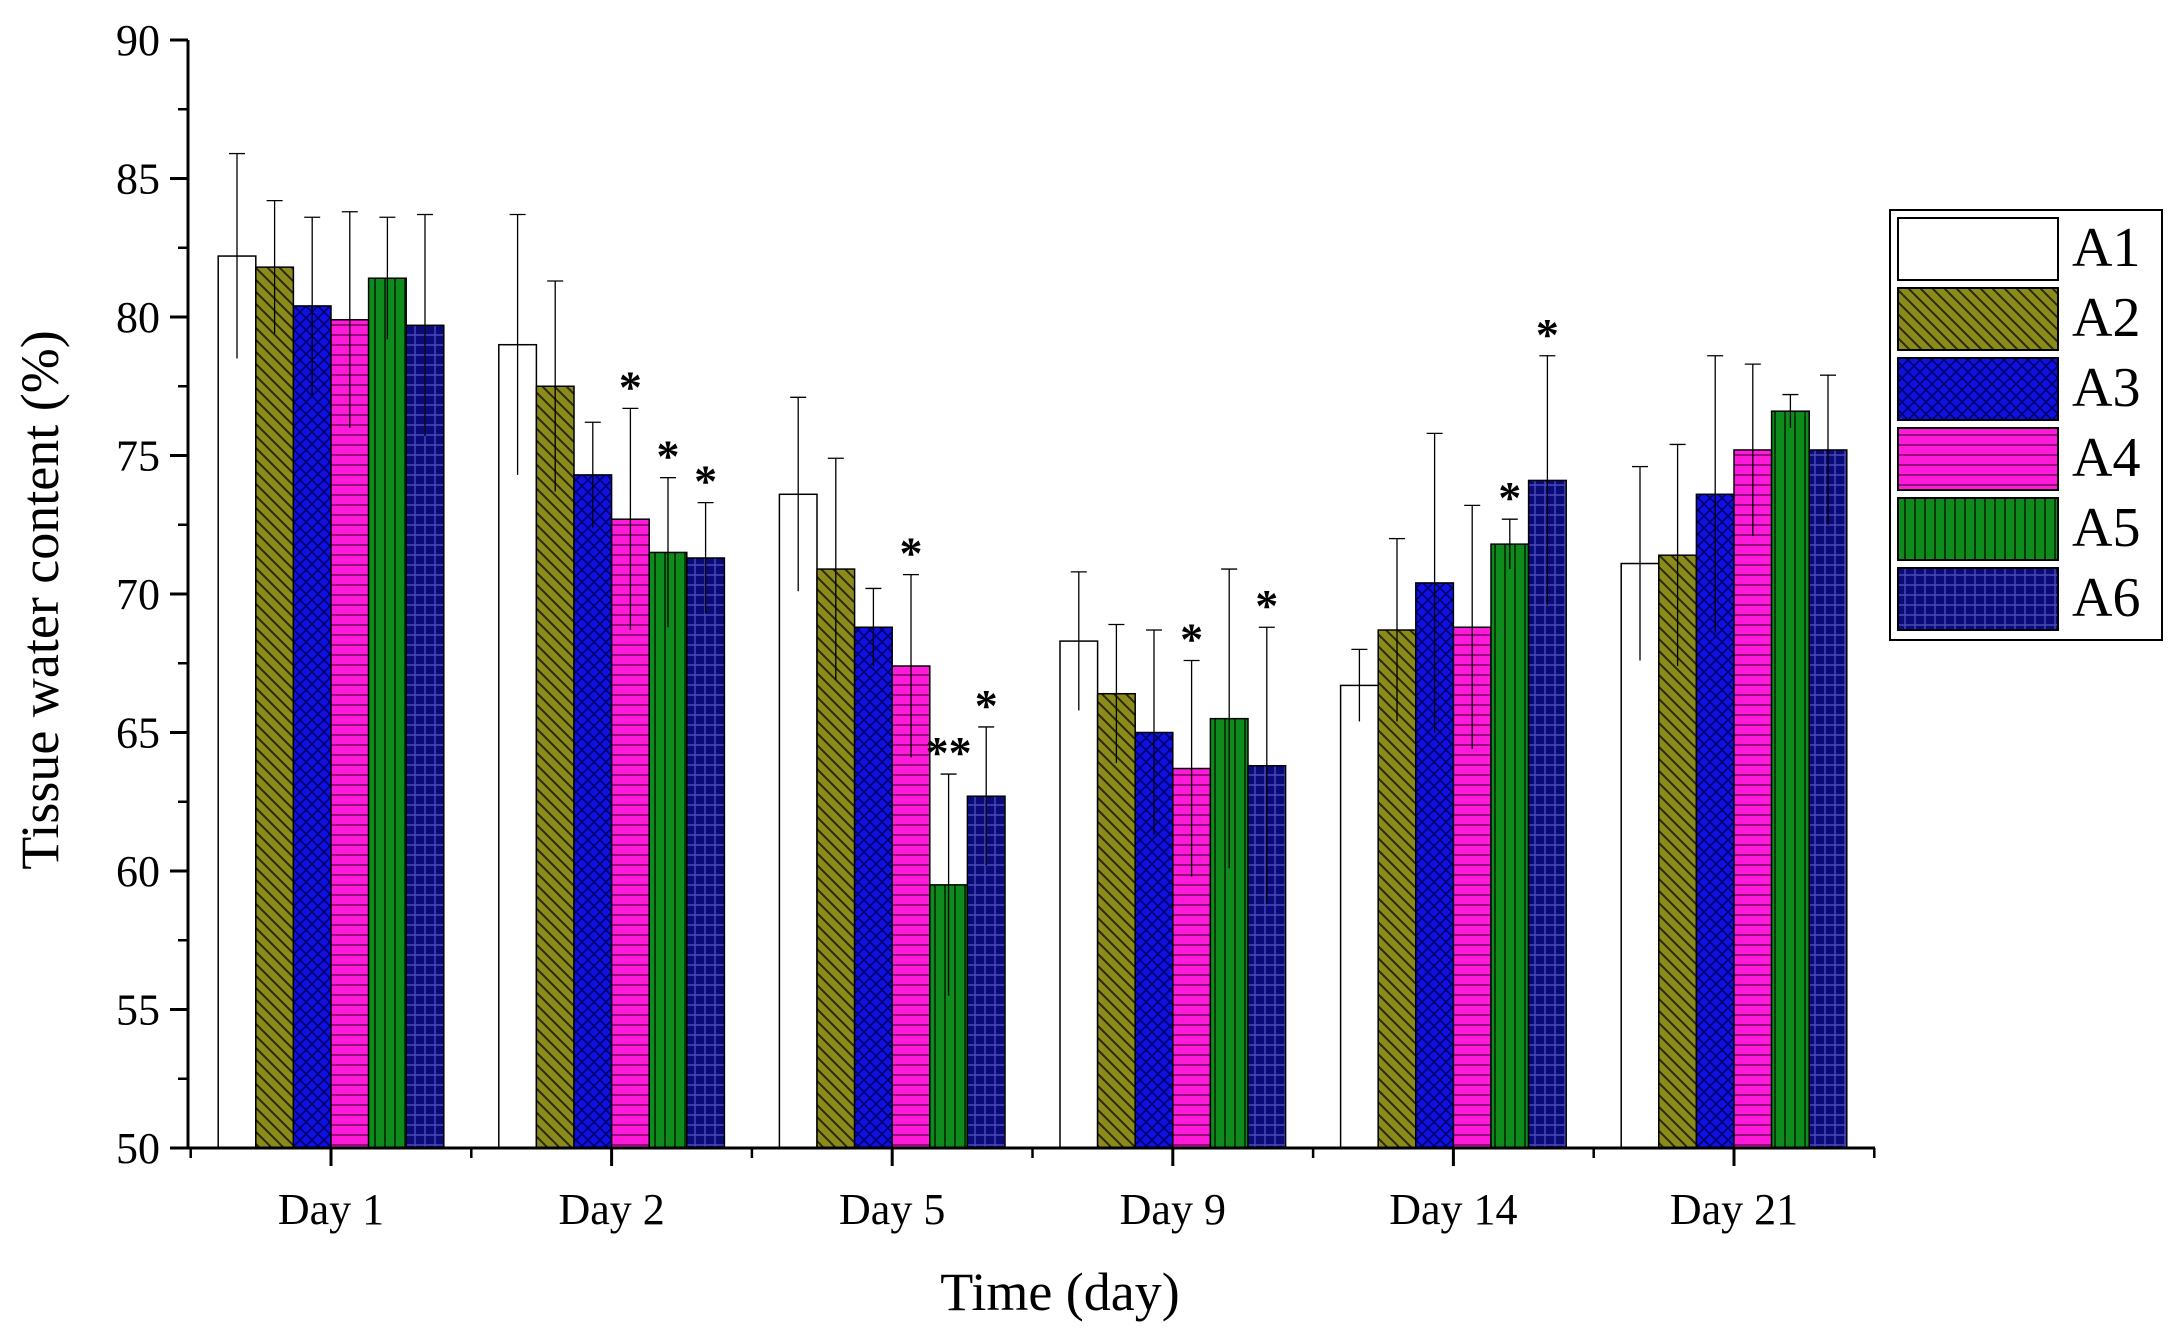 This screenshot has height=1329, width=2175. I want to click on y-tick-label: 90, so click(138, 40).